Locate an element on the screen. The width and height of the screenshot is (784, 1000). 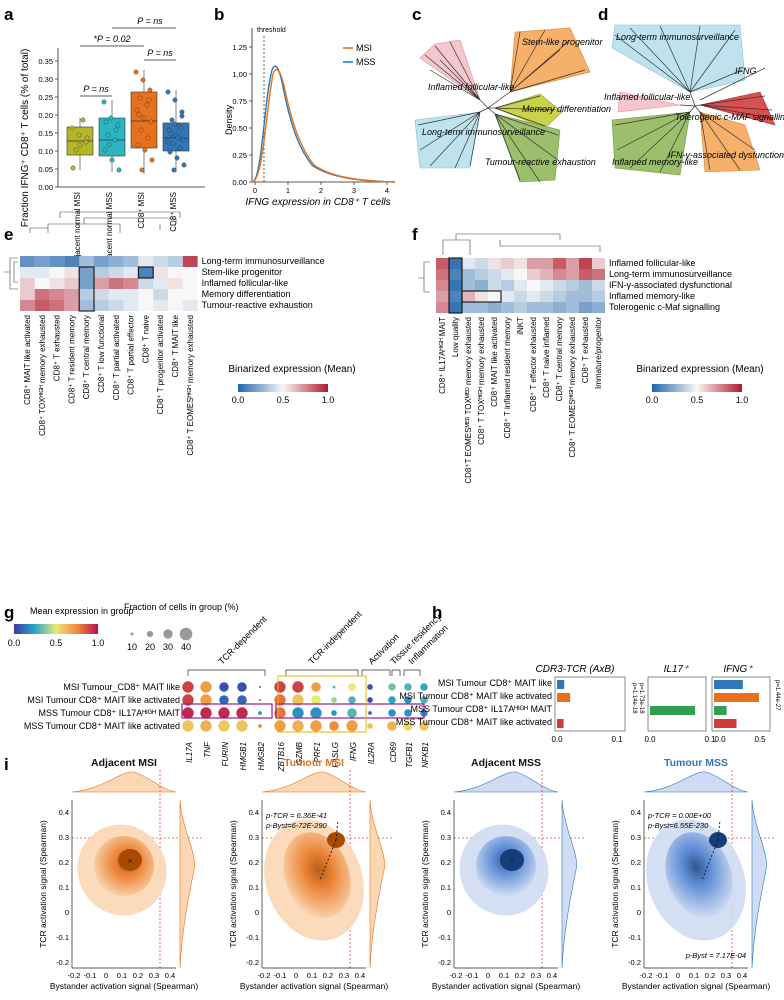
h-xtick-label: 0.1 is located at coordinates (617, 739).